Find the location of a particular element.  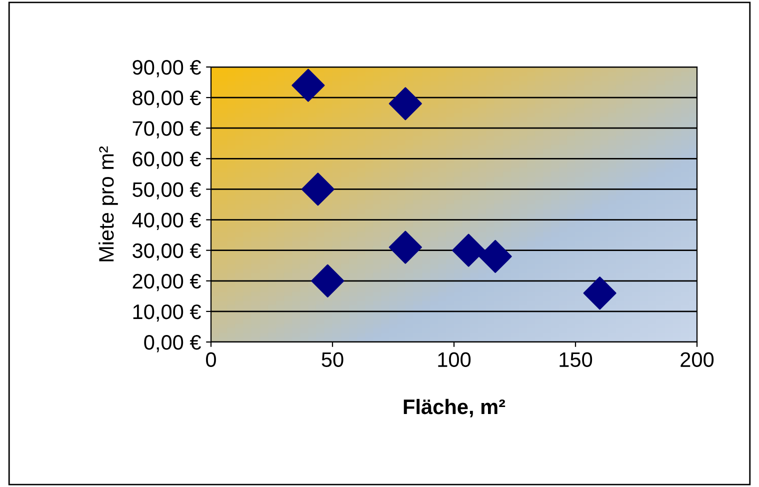

x-axis-title: Fläche, m² is located at coordinates (455, 408).